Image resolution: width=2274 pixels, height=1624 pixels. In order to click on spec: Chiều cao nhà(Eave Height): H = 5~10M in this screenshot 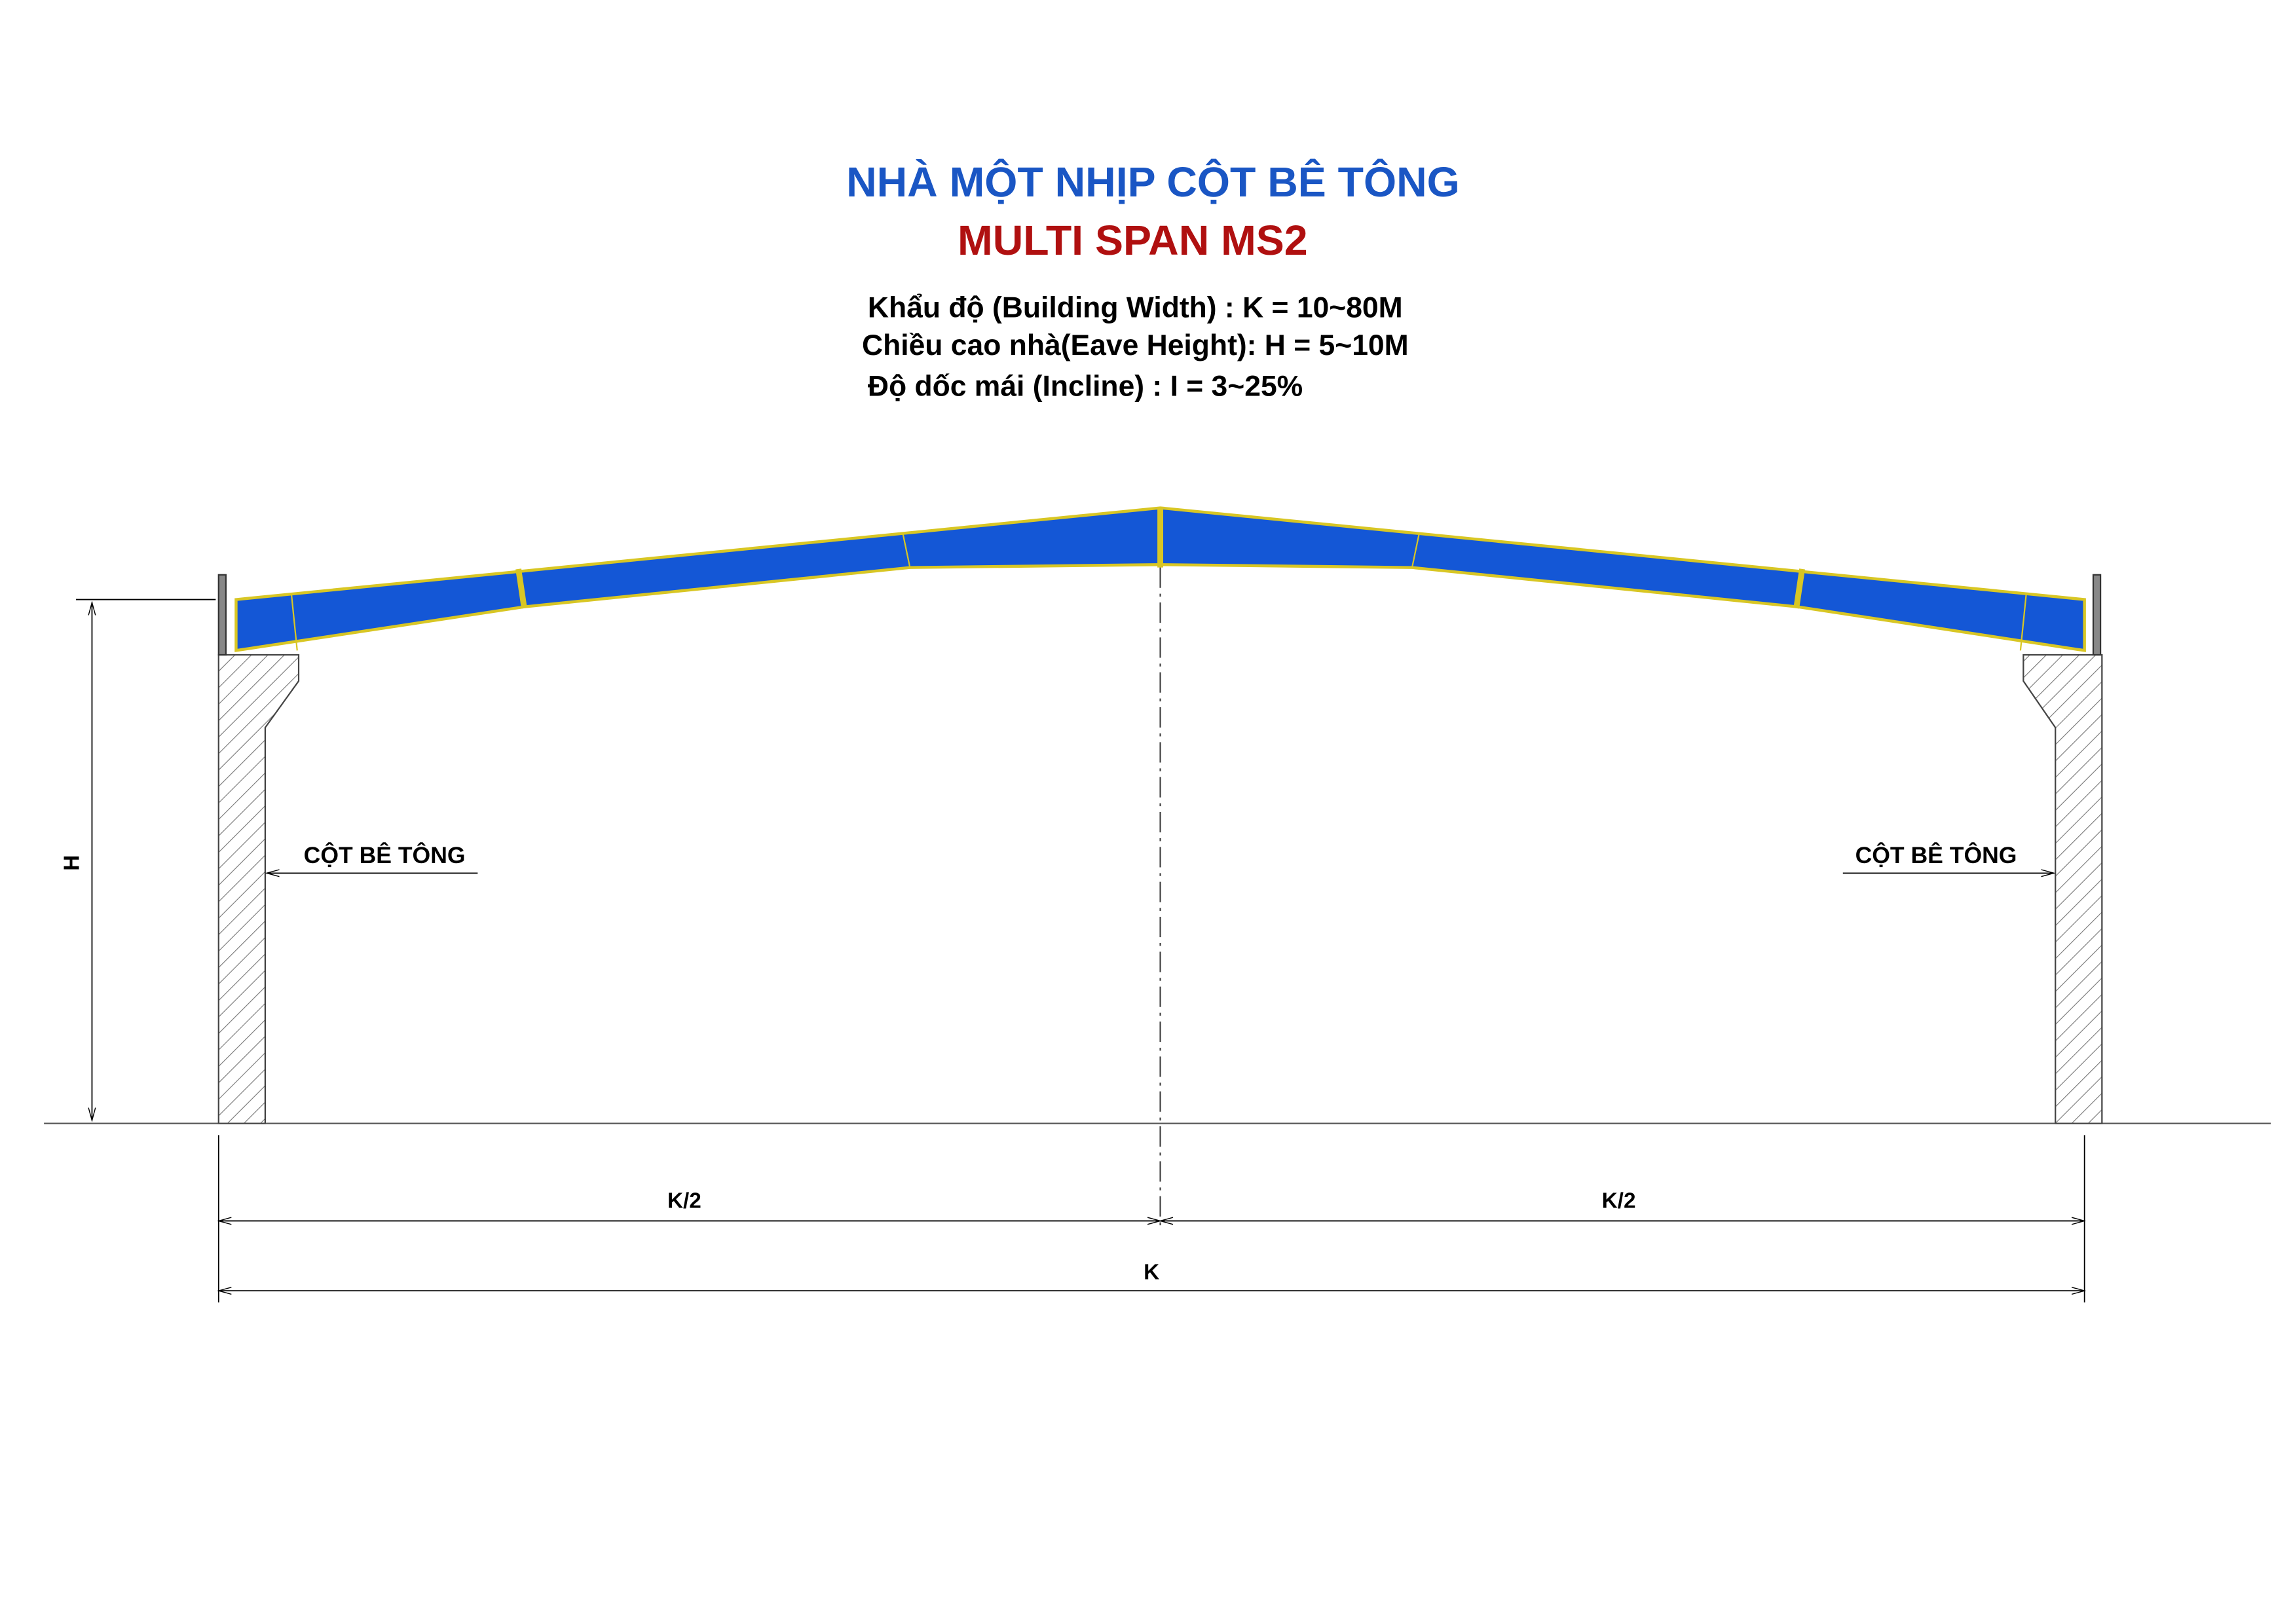, I will do `click(1135, 345)`.